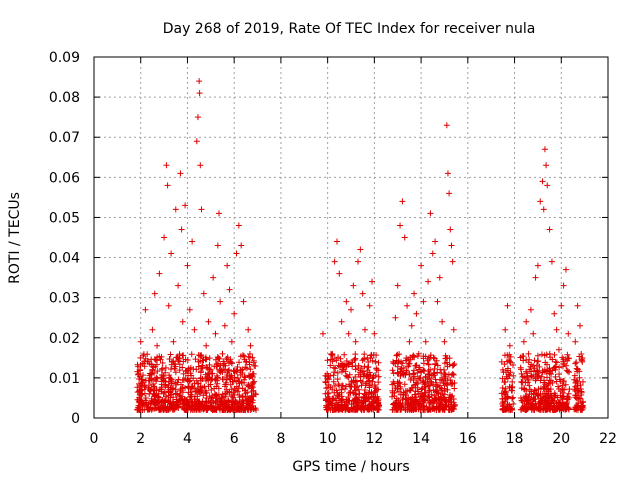  I want to click on x-tick-label: 16, so click(468, 439).